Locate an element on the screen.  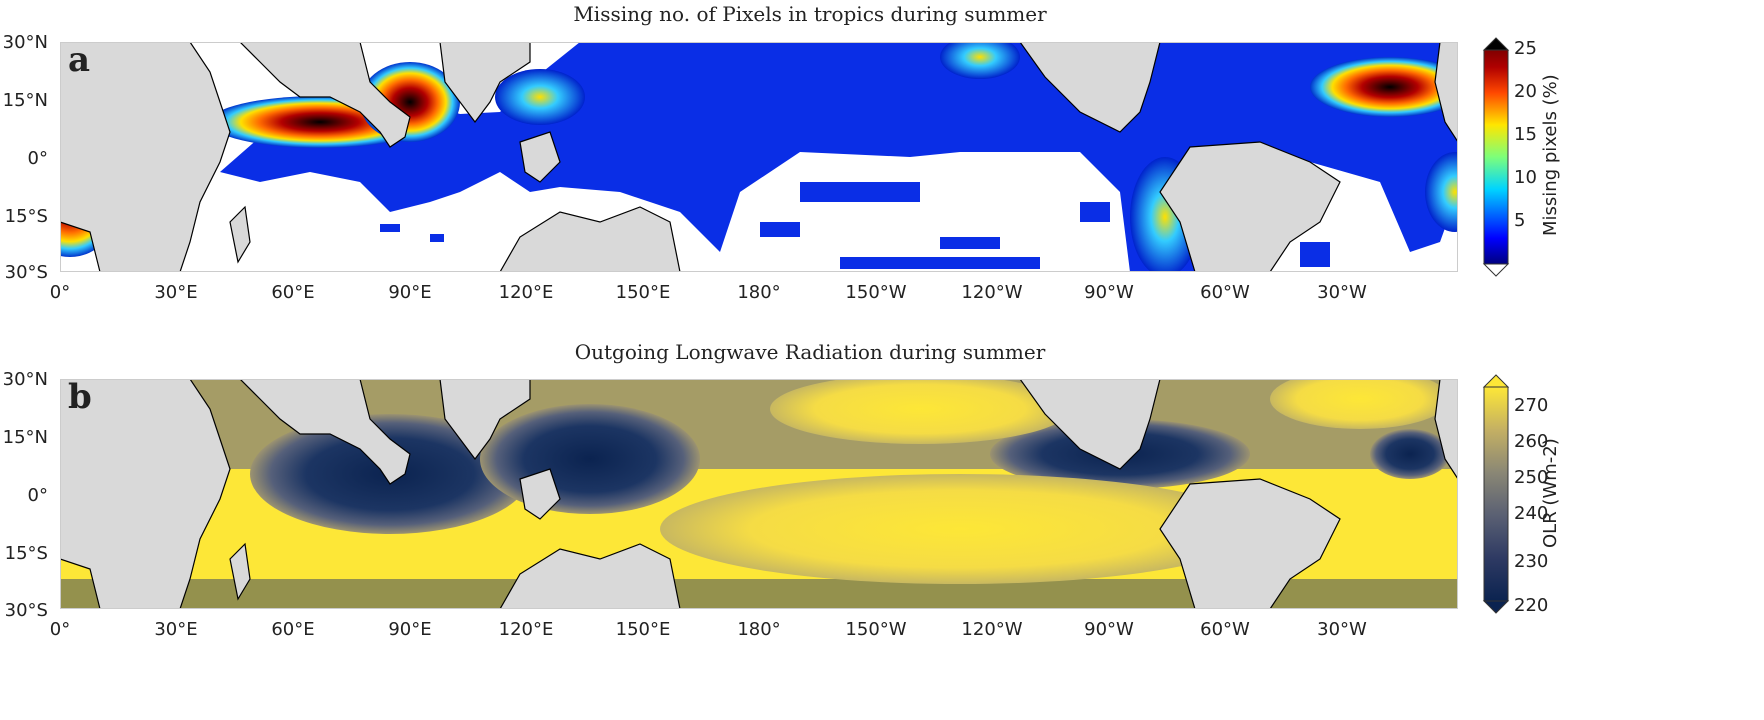
colorbar-b-gradient is located at coordinates (1496, 494).